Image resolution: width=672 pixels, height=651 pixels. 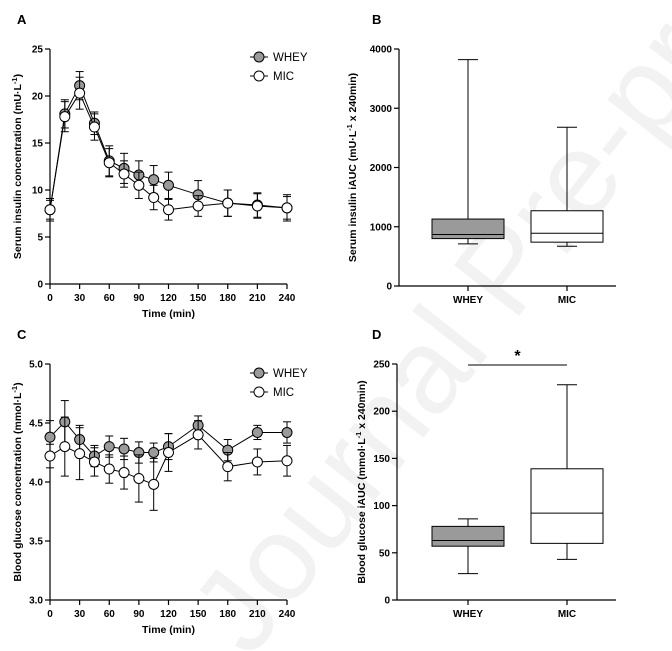 I want to click on y-tick-label: 4.0, so click(x=36, y=483).